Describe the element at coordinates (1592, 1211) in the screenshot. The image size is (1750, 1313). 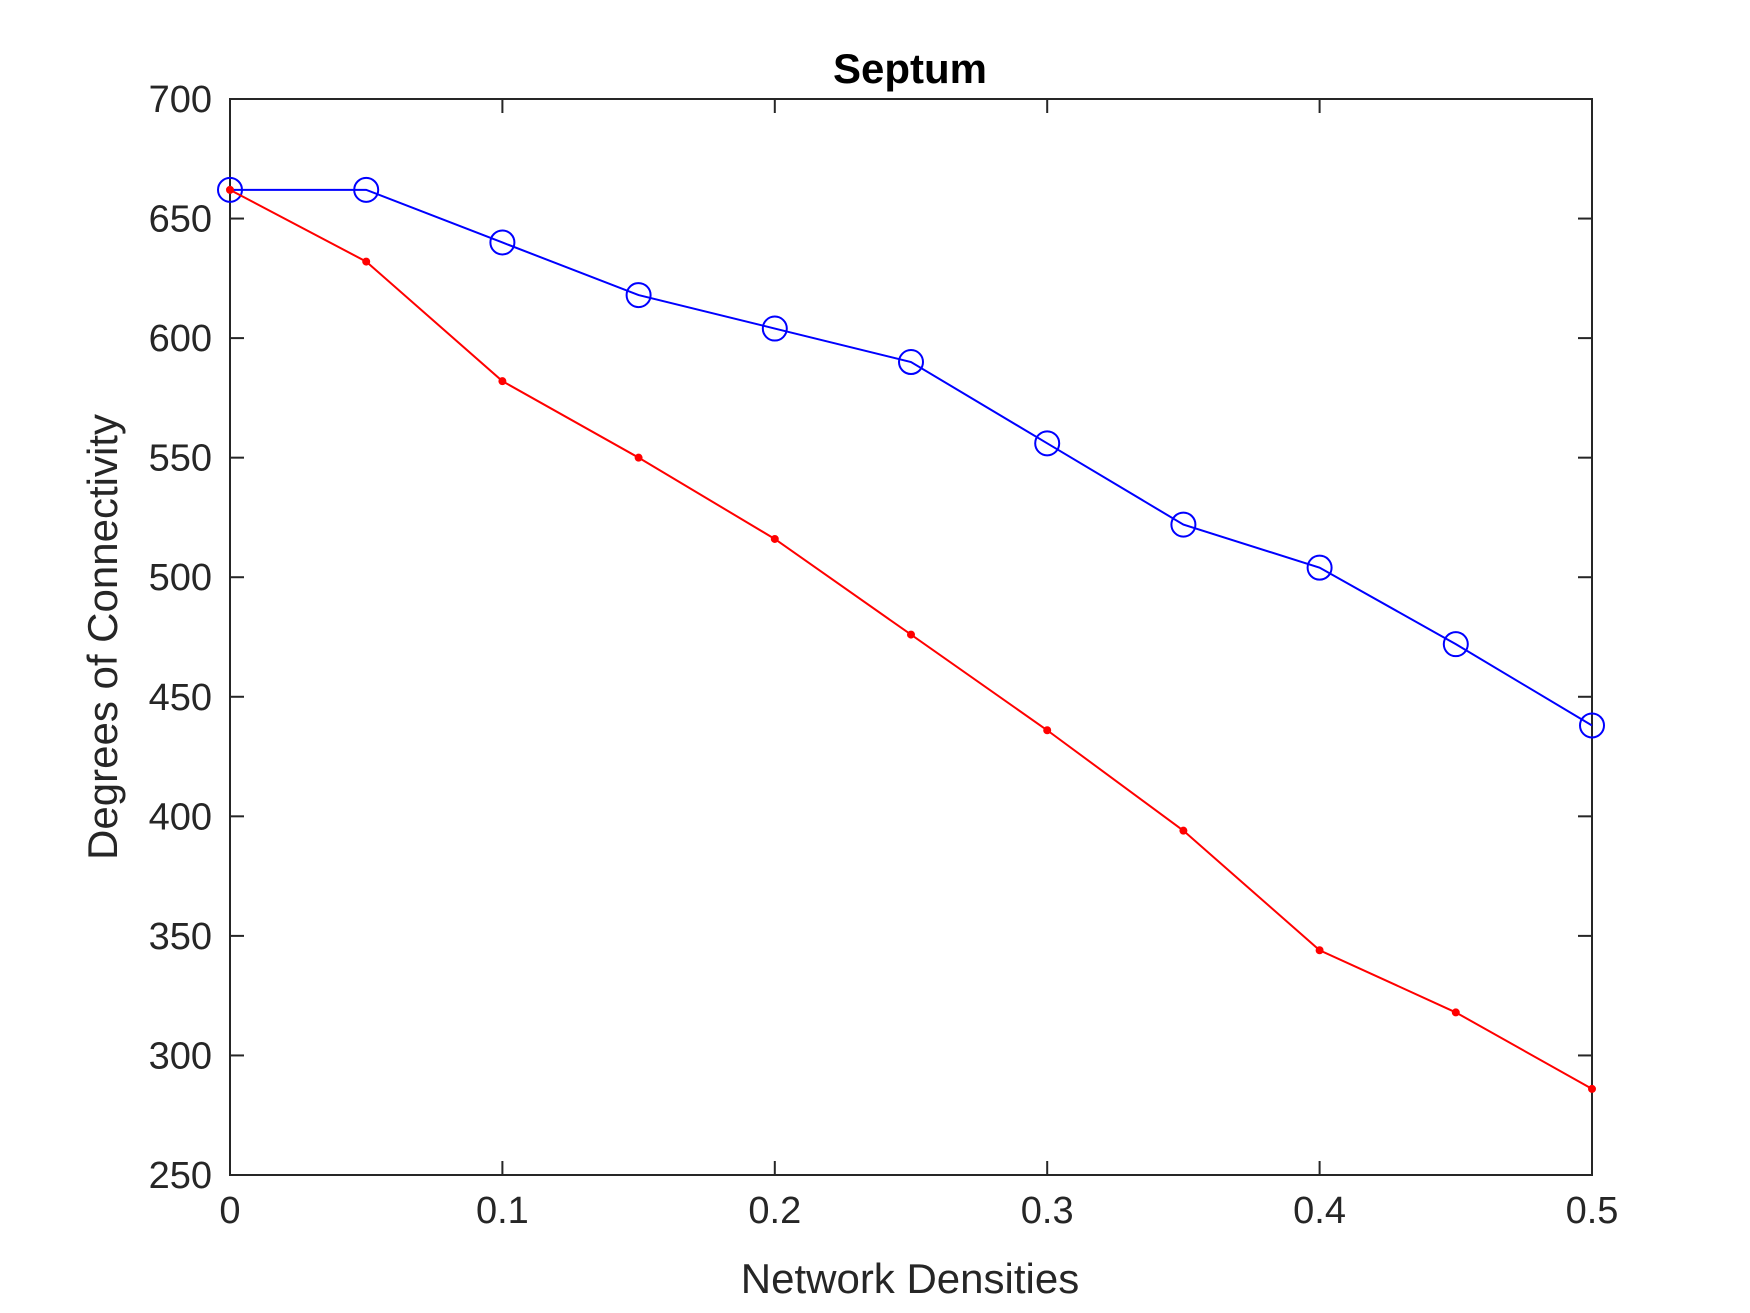
I see `x-tick-label: 0.5` at that location.